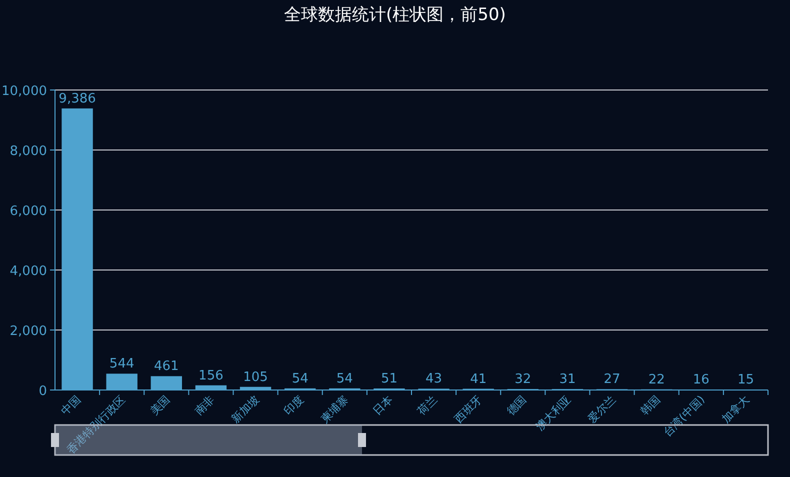 This screenshot has height=477, width=790. What do you see at coordinates (28, 271) in the screenshot?
I see `y-tick-label: 4,000` at bounding box center [28, 271].